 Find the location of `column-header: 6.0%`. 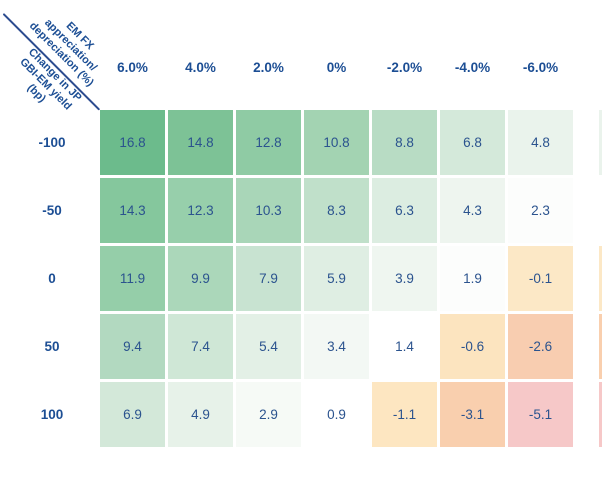

column-header: 6.0% is located at coordinates (132, 67).